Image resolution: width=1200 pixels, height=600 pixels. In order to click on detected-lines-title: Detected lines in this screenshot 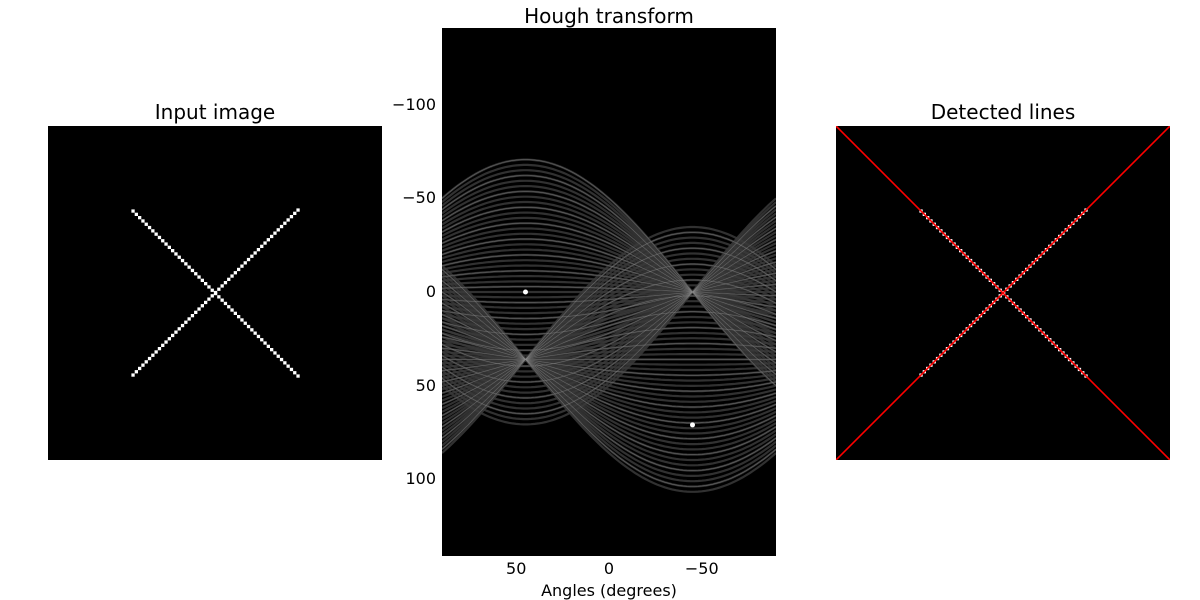, I will do `click(1003, 112)`.